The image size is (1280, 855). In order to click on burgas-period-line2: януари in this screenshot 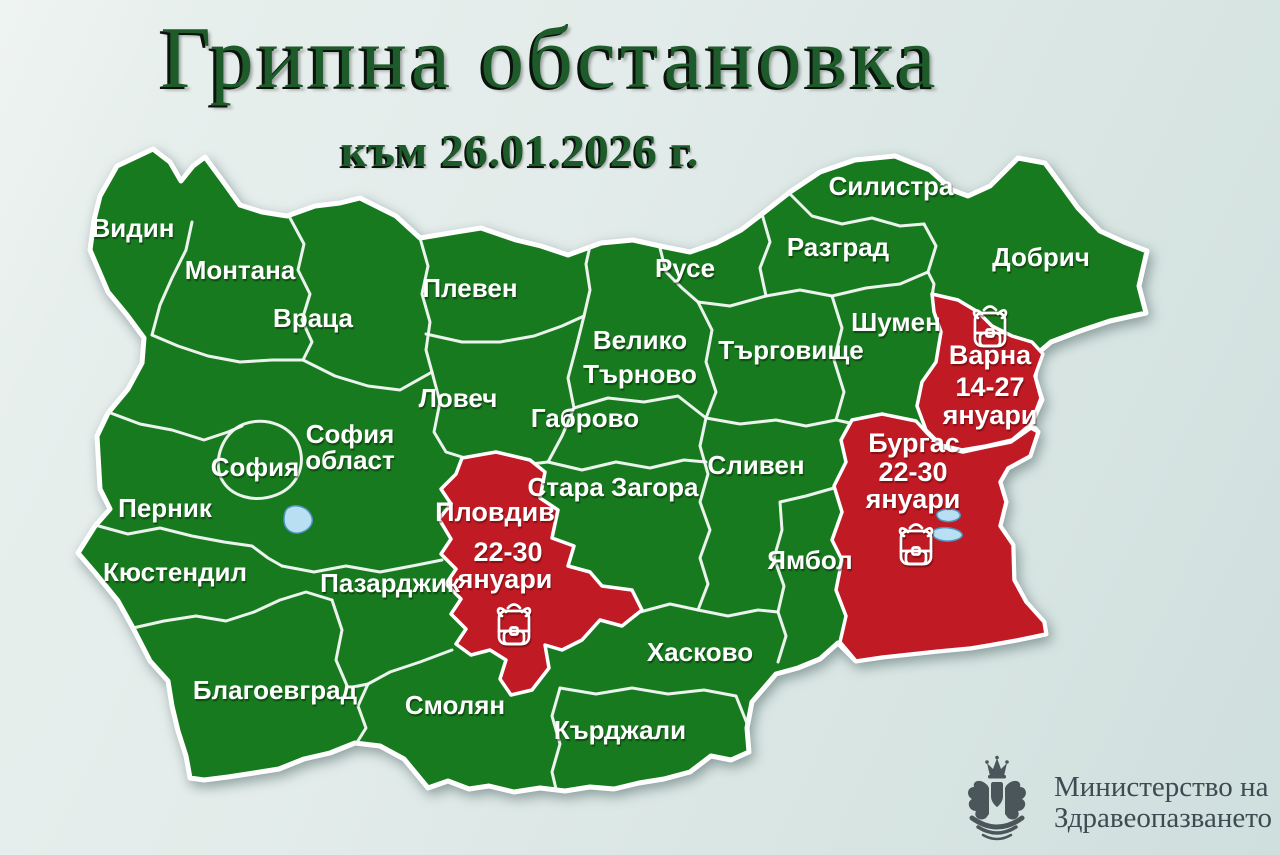, I will do `click(913, 499)`.